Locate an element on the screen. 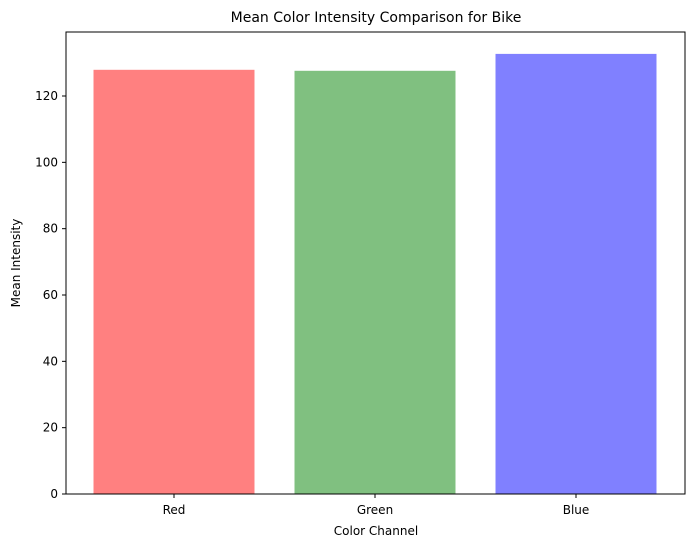 Image resolution: width=695 pixels, height=547 pixels. y-tick-label: 20 is located at coordinates (50, 428).